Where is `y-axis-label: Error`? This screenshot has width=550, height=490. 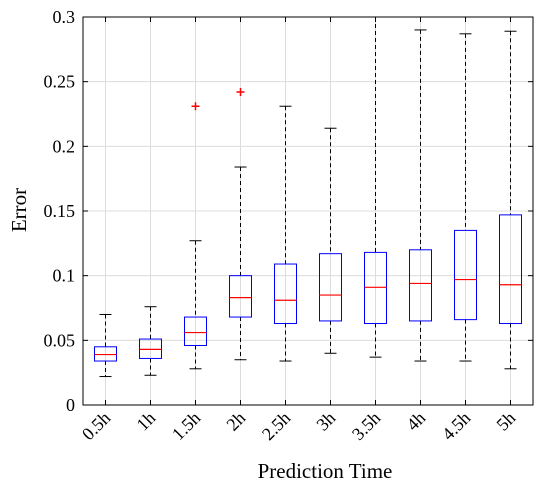 y-axis-label: Error is located at coordinates (19, 210).